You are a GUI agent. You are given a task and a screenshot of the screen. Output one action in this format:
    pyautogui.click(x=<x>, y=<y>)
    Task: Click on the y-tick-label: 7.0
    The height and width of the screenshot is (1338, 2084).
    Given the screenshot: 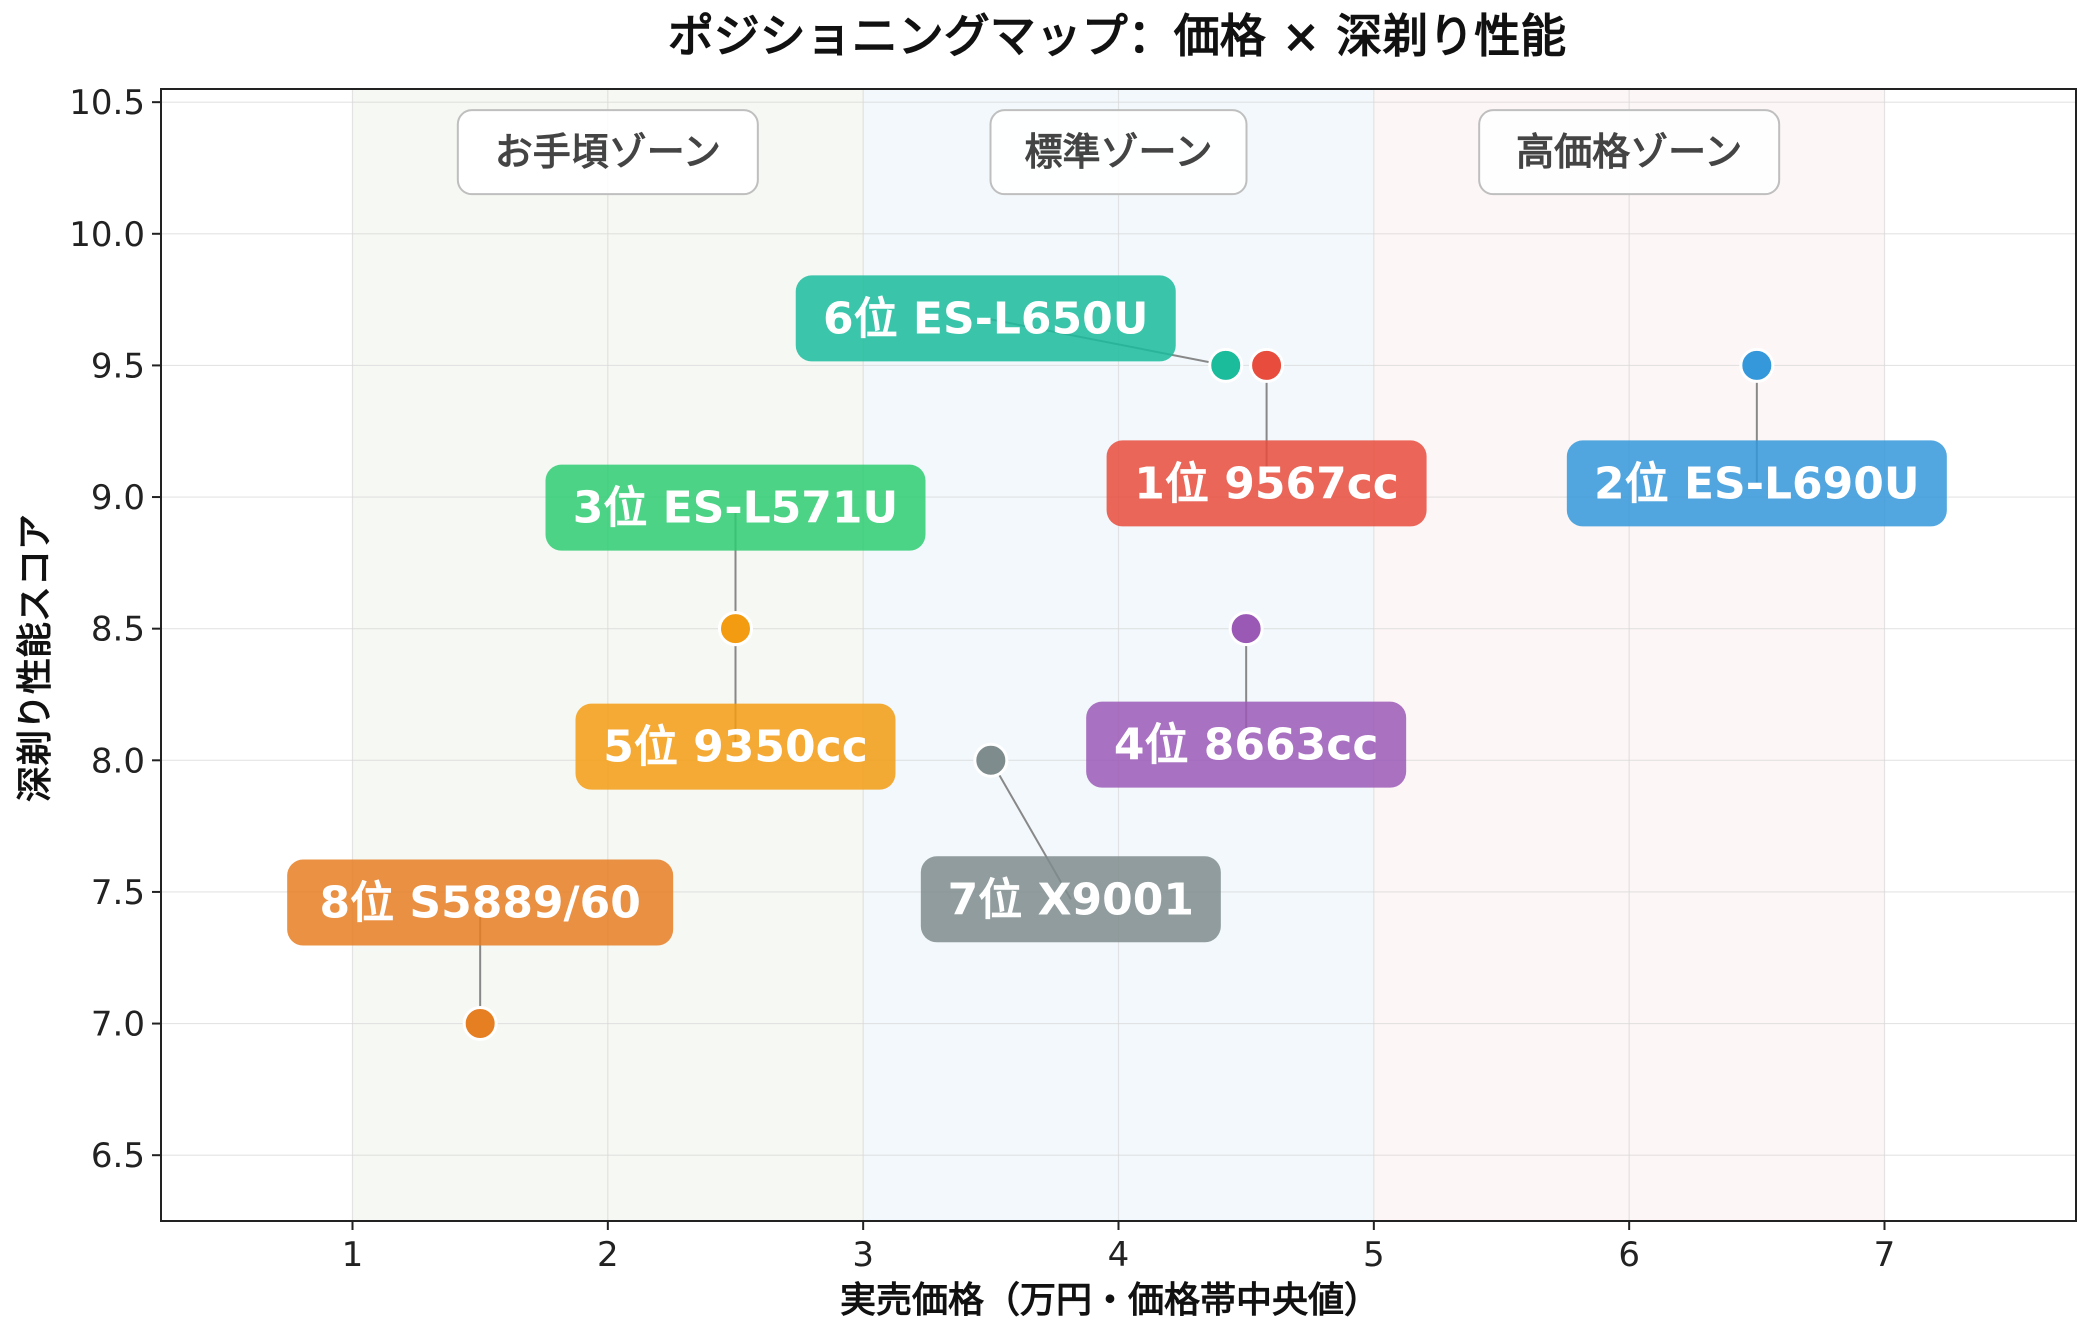 What is the action you would take?
    pyautogui.click(x=118, y=1025)
    